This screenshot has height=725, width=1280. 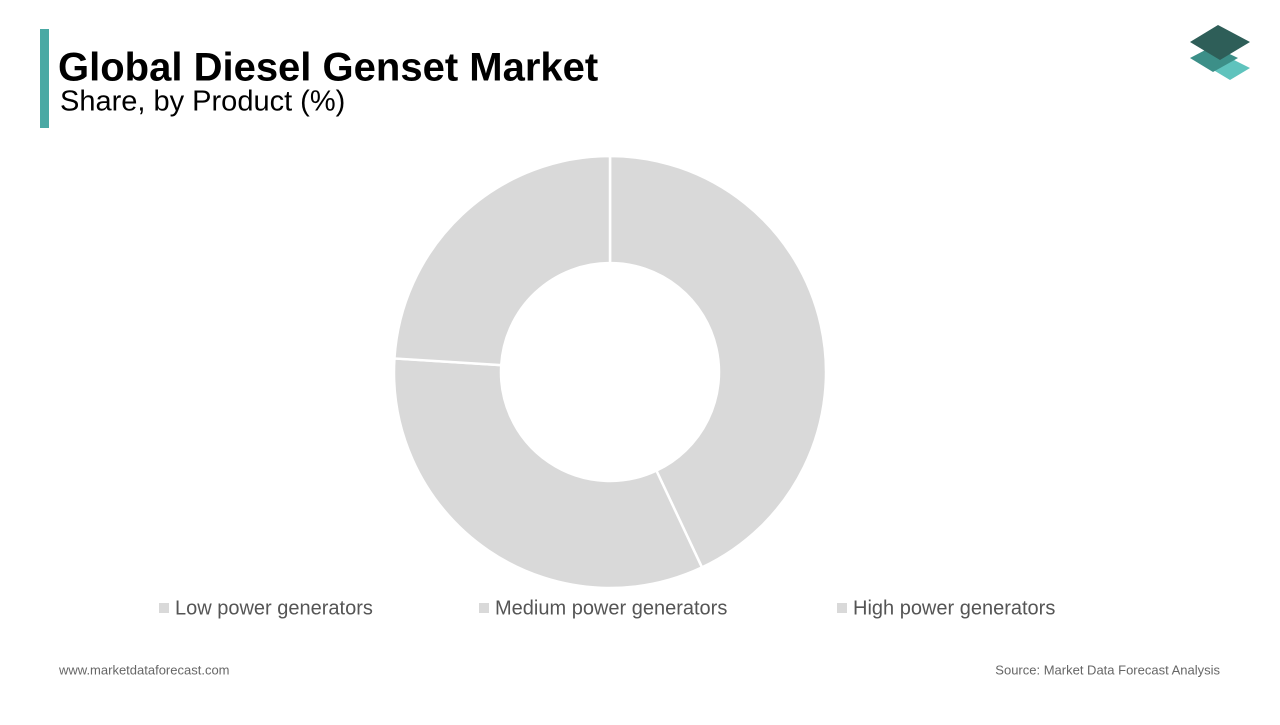 I want to click on legend-label: Low power generators, so click(x=274, y=608).